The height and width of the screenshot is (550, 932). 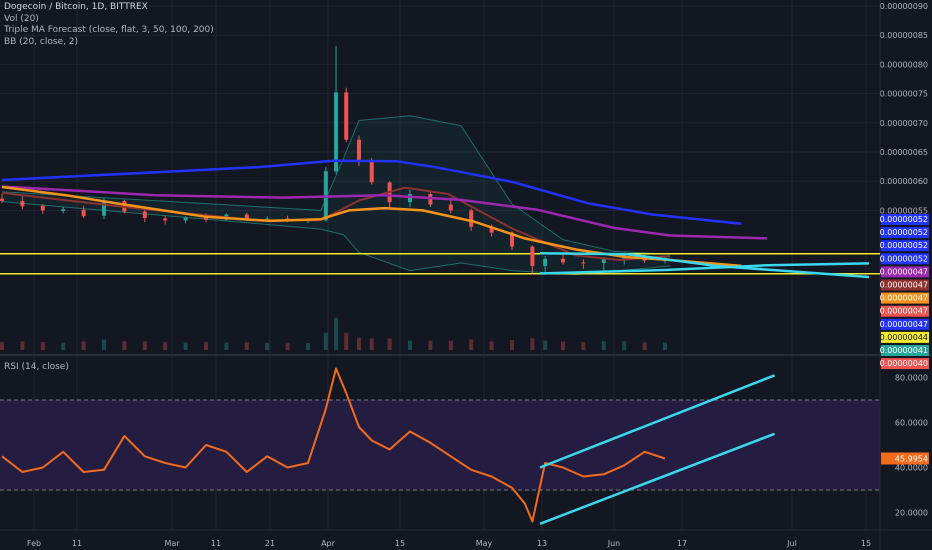 What do you see at coordinates (328, 543) in the screenshot?
I see `x-tick-label: Apr` at bounding box center [328, 543].